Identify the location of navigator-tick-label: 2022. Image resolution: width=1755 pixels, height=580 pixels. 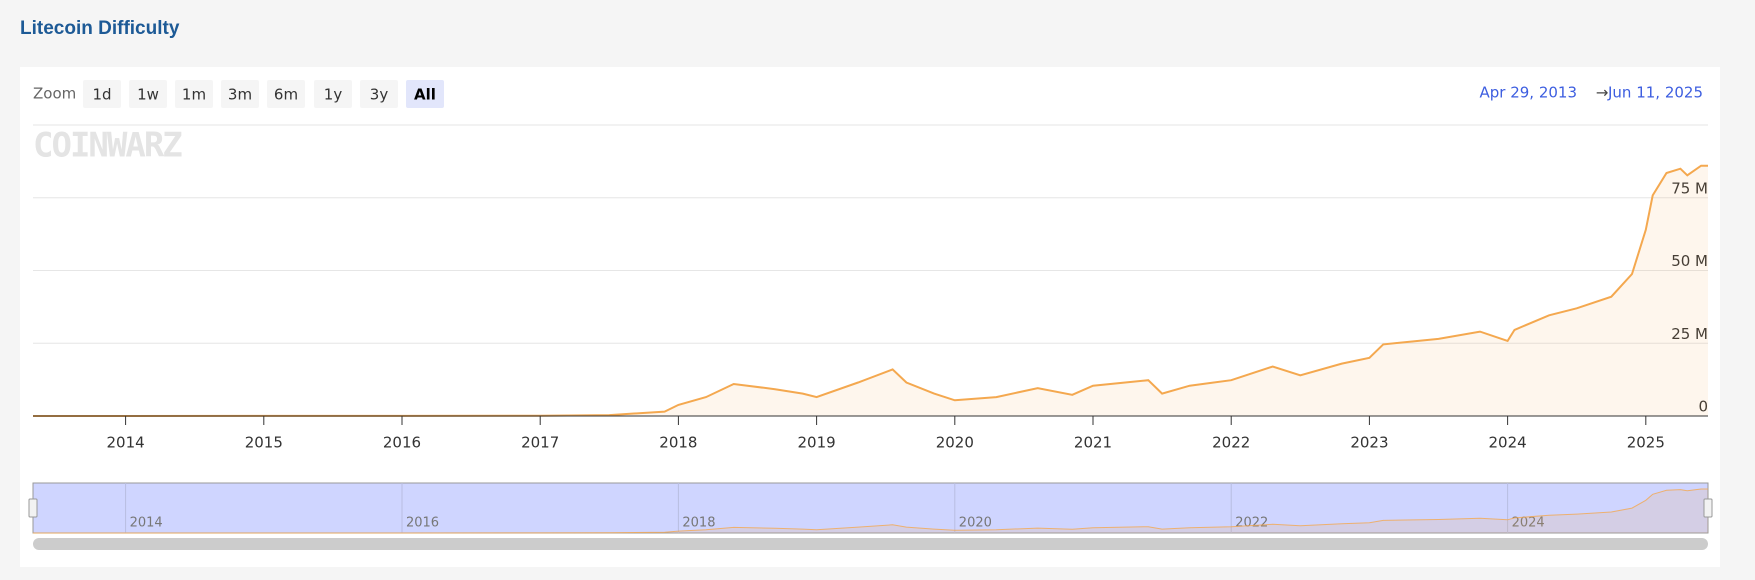
(1251, 523).